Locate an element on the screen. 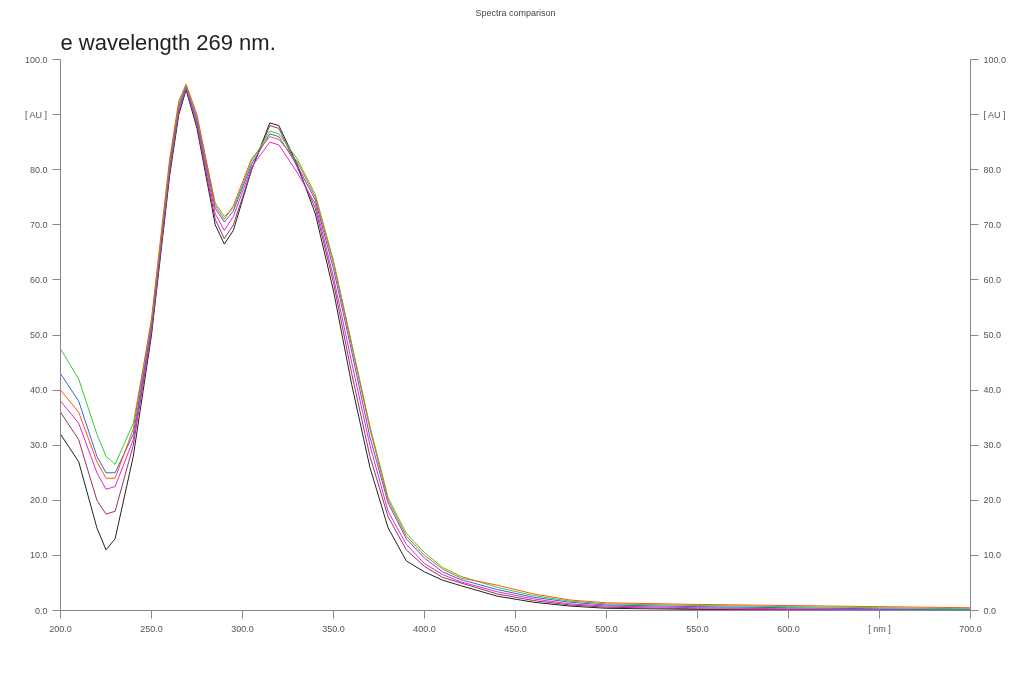 The width and height of the screenshot is (1035, 684). x-tick-label: 700.0 is located at coordinates (970, 628).